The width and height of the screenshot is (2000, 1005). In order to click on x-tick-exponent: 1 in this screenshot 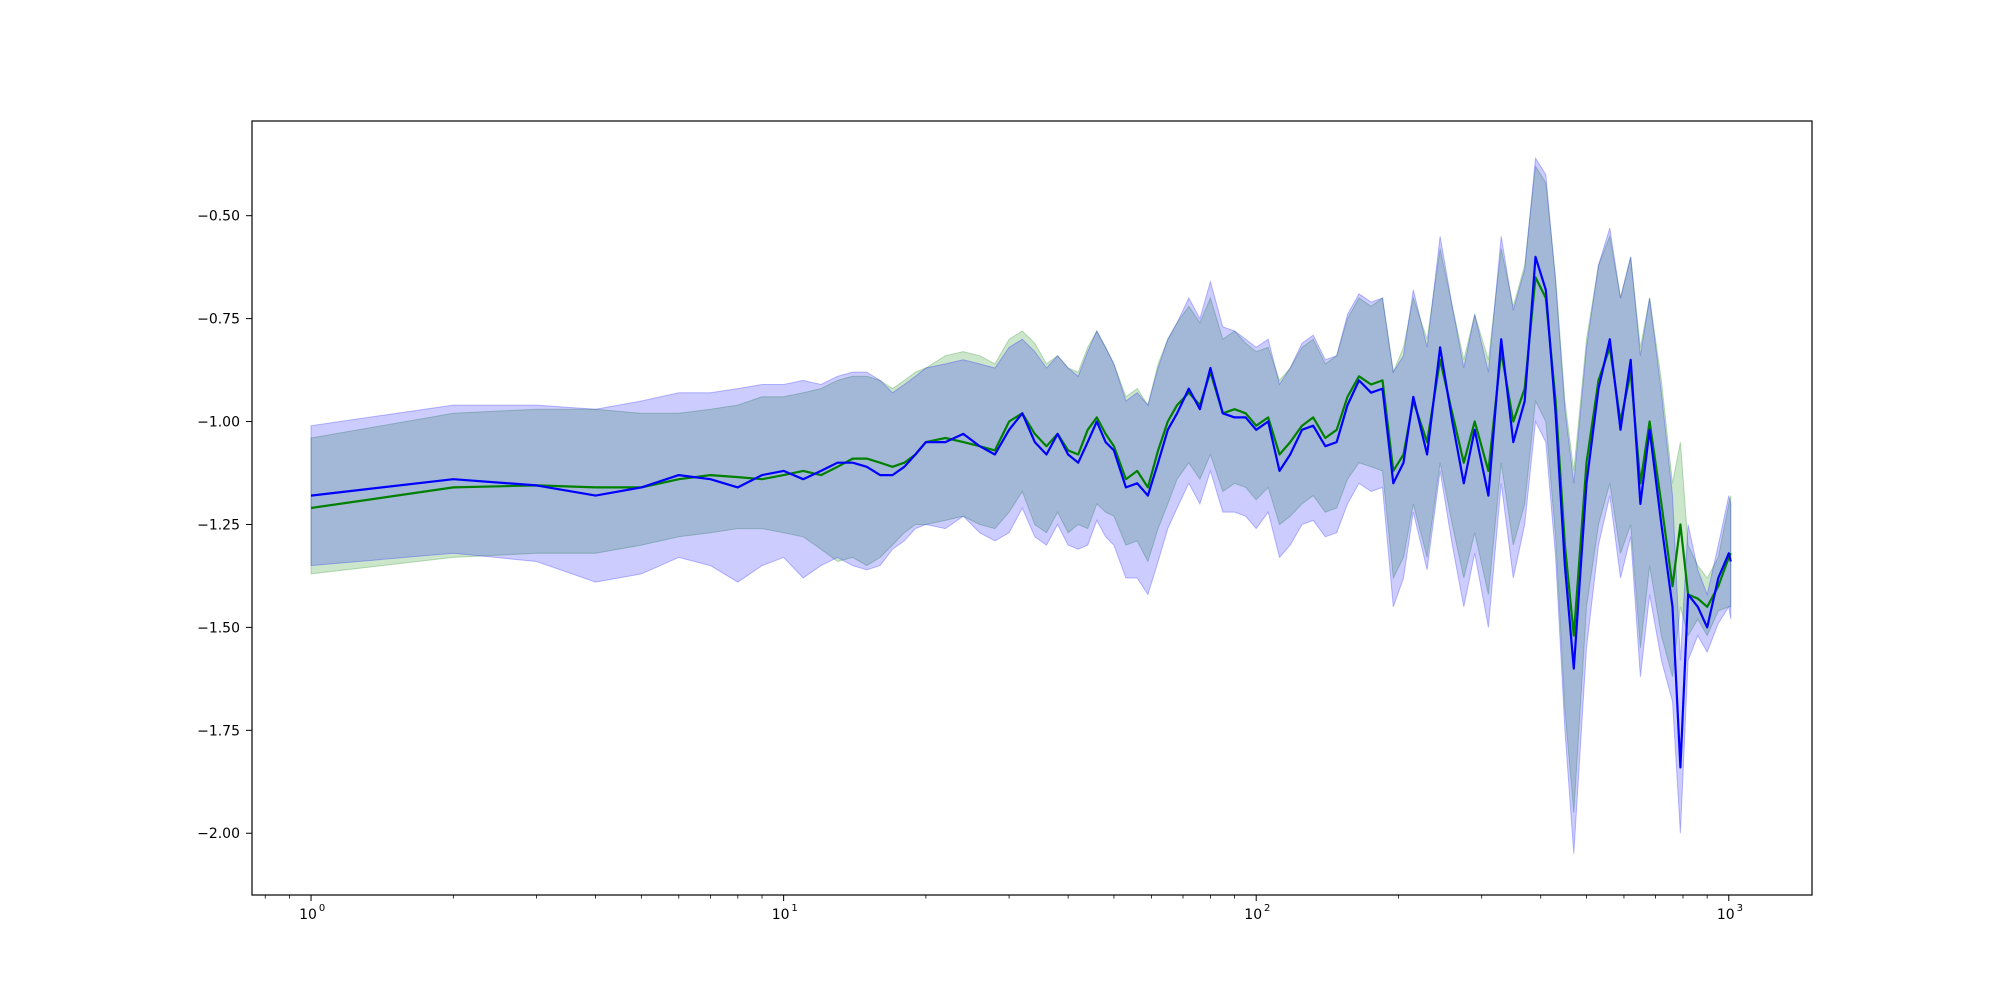, I will do `click(794, 908)`.